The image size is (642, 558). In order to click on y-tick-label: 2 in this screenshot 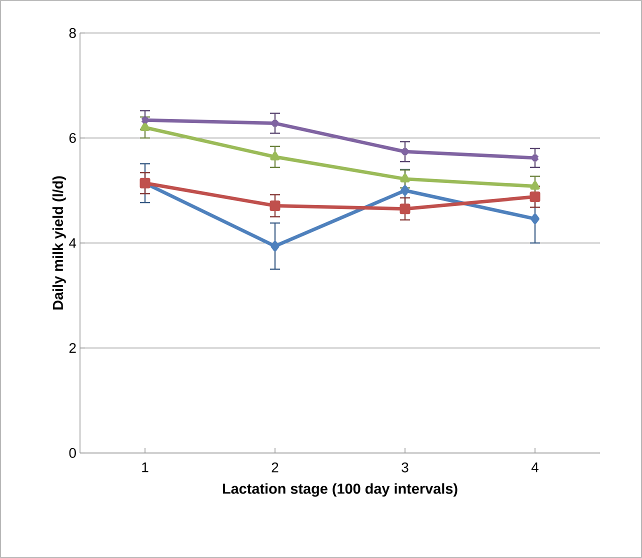, I will do `click(72, 348)`.